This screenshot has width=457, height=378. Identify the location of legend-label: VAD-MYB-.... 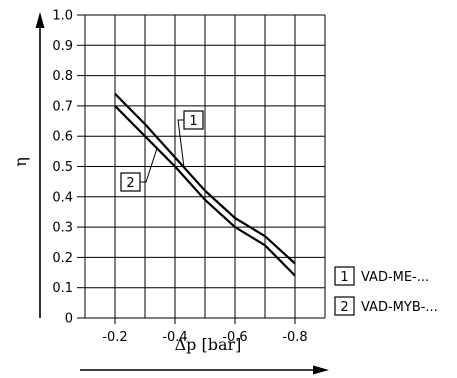
(399, 307).